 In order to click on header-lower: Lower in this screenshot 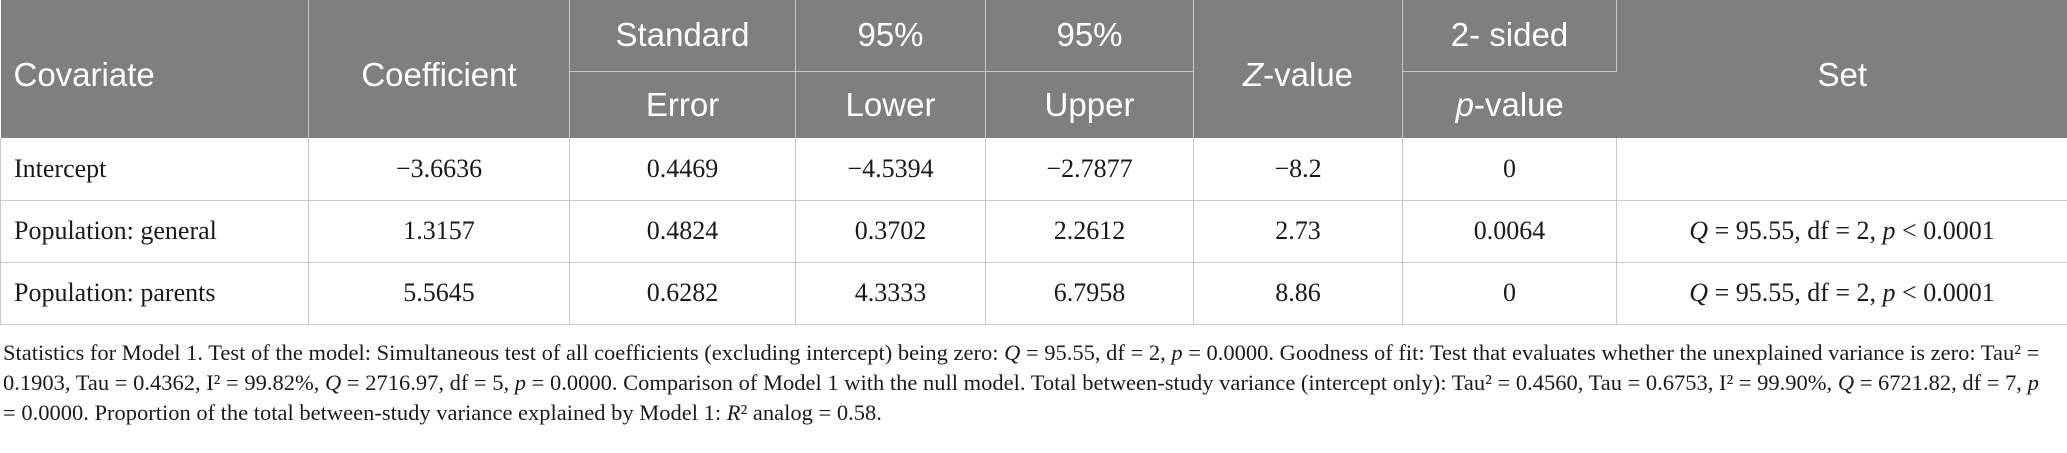, I will do `click(890, 104)`.